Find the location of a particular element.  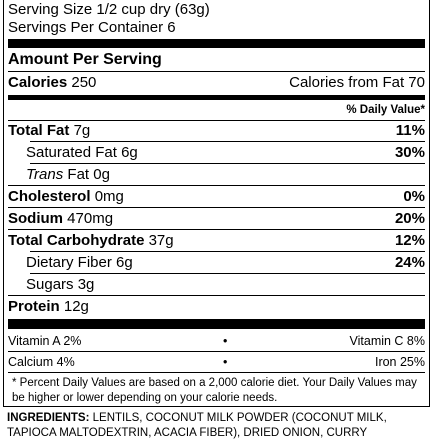

nutrient-label: Protein is located at coordinates (34, 306).